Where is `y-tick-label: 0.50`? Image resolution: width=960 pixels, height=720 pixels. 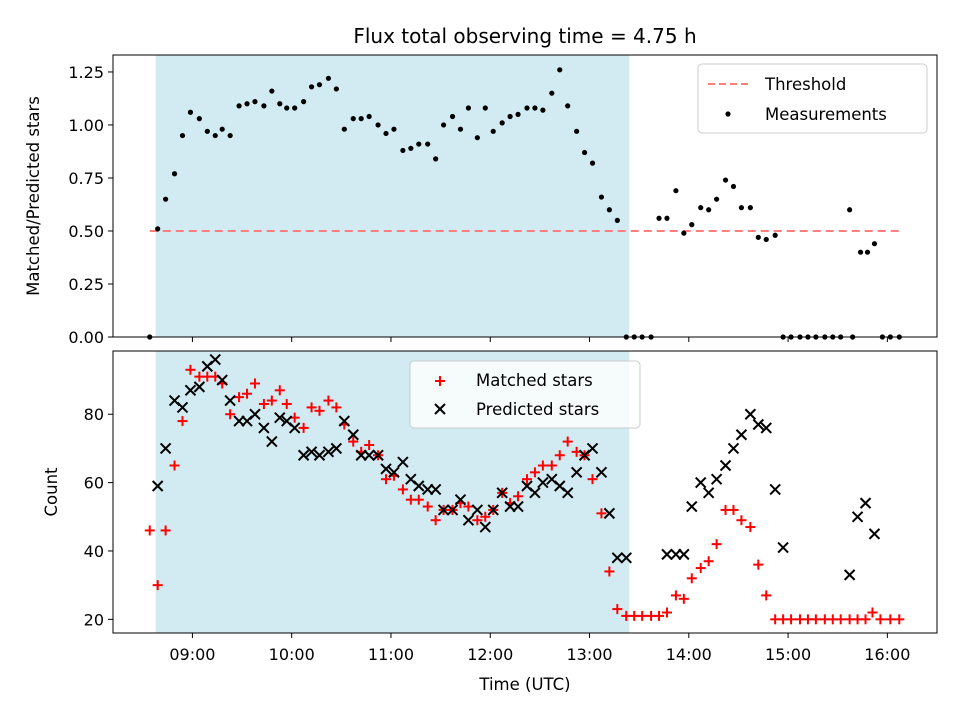 y-tick-label: 0.50 is located at coordinates (86, 231).